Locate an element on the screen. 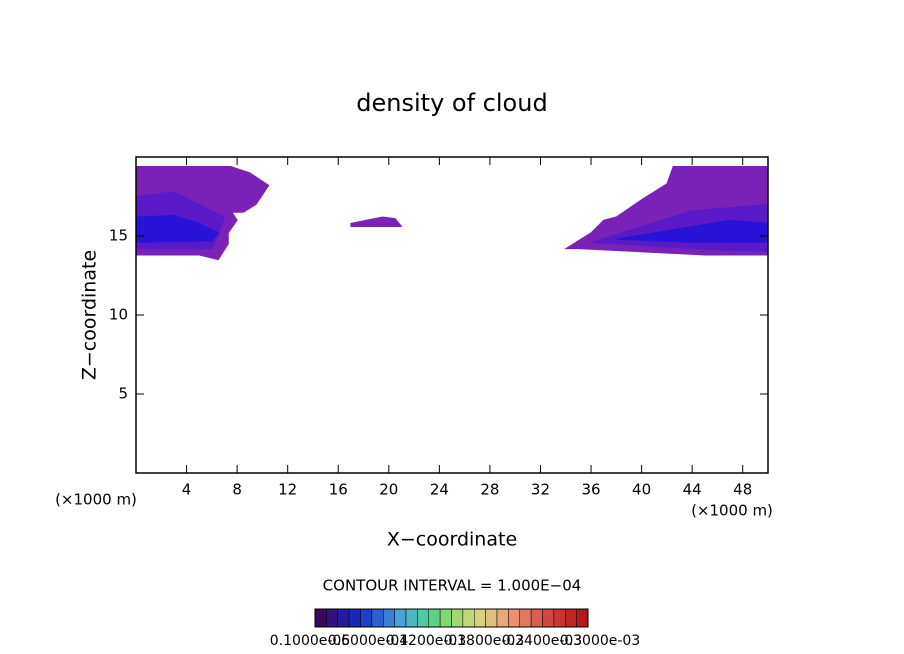  x-tick-label: 24 is located at coordinates (439, 490).